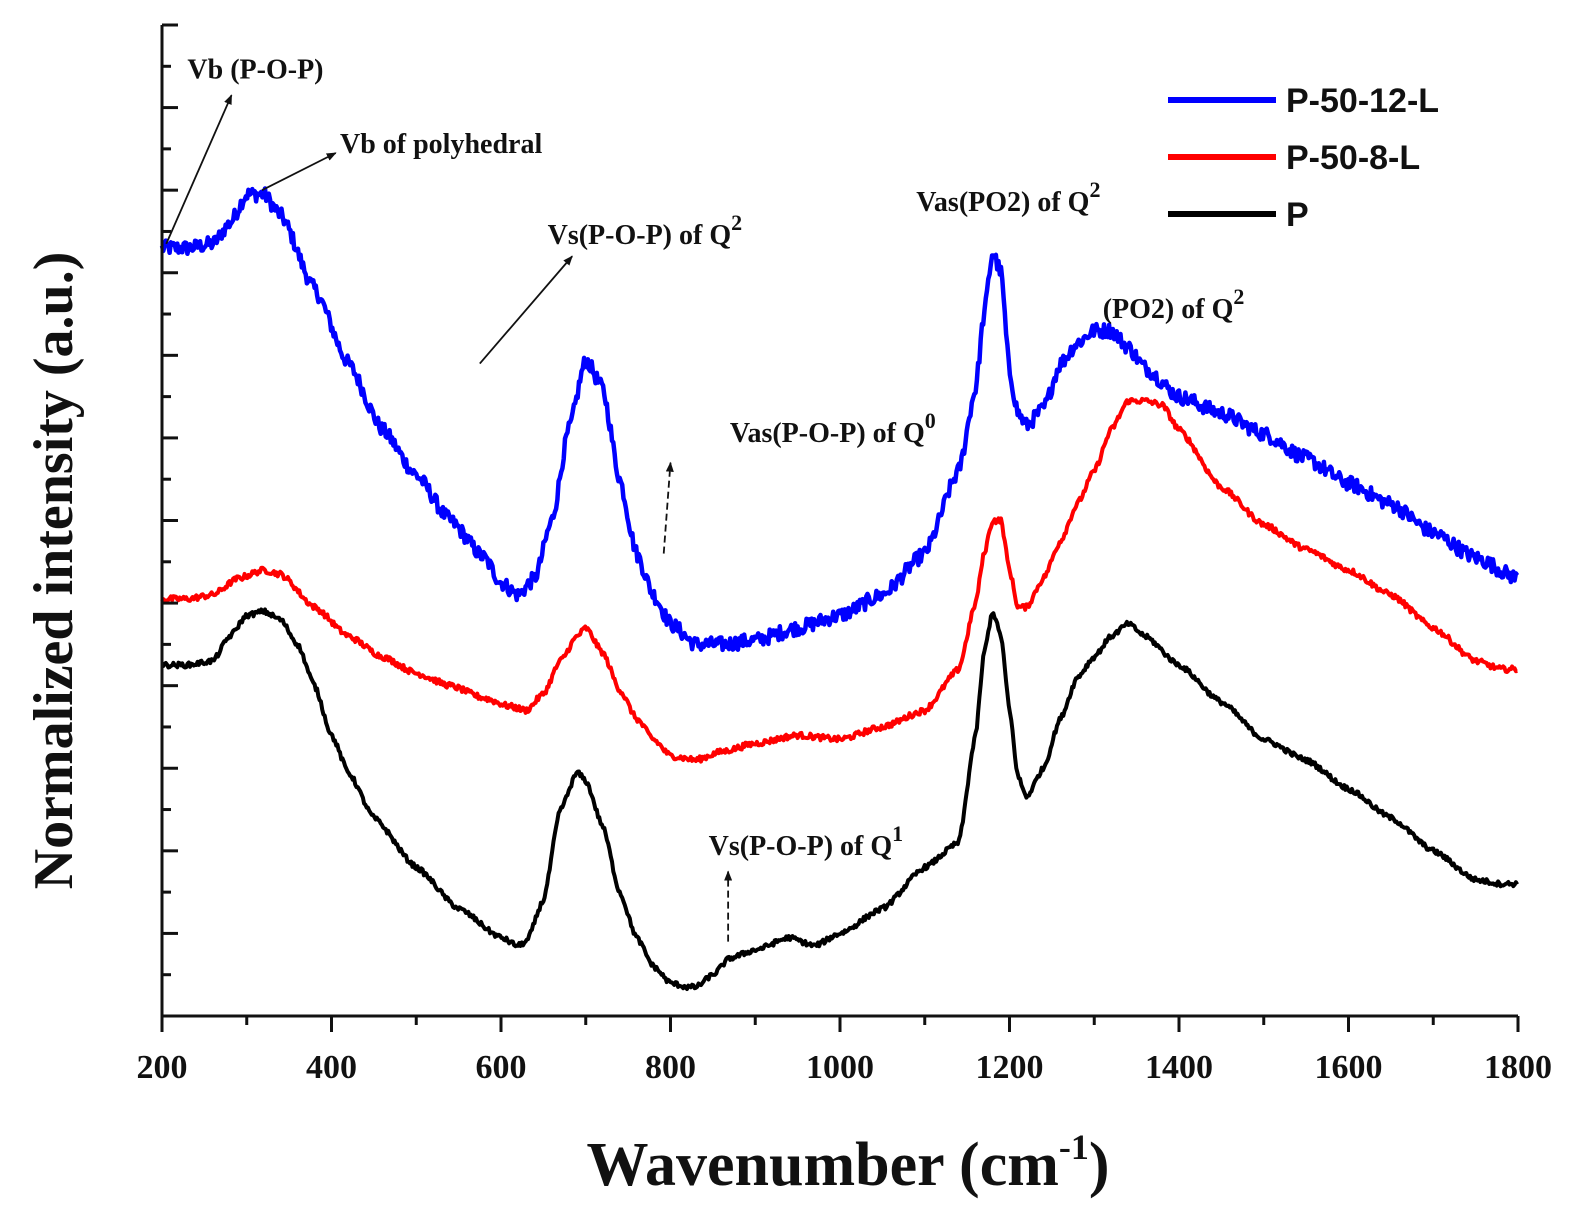 The width and height of the screenshot is (1586, 1230). I want to click on x-tick-label: 1400, so click(1179, 1067).